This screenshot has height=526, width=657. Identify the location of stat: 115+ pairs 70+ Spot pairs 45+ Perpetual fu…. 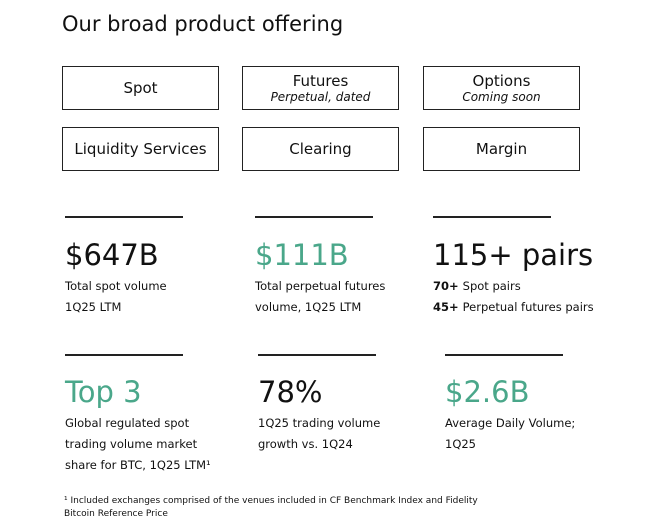
(513, 278).